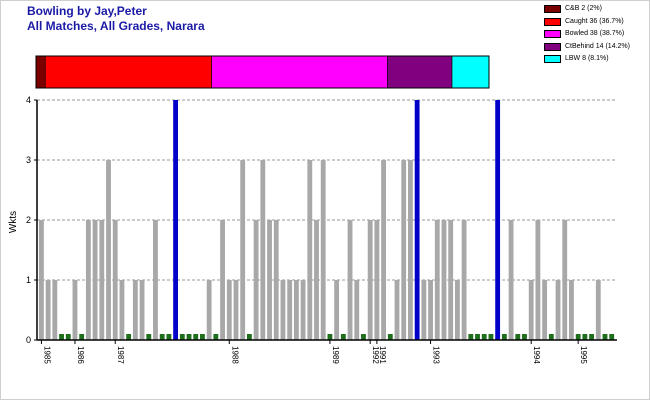 This screenshot has width=650, height=400. I want to click on y-tick-label: 2, so click(28, 220).